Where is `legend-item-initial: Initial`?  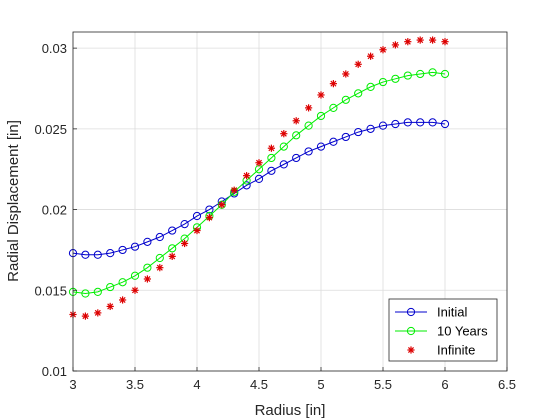 legend-item-initial: Initial is located at coordinates (431, 312).